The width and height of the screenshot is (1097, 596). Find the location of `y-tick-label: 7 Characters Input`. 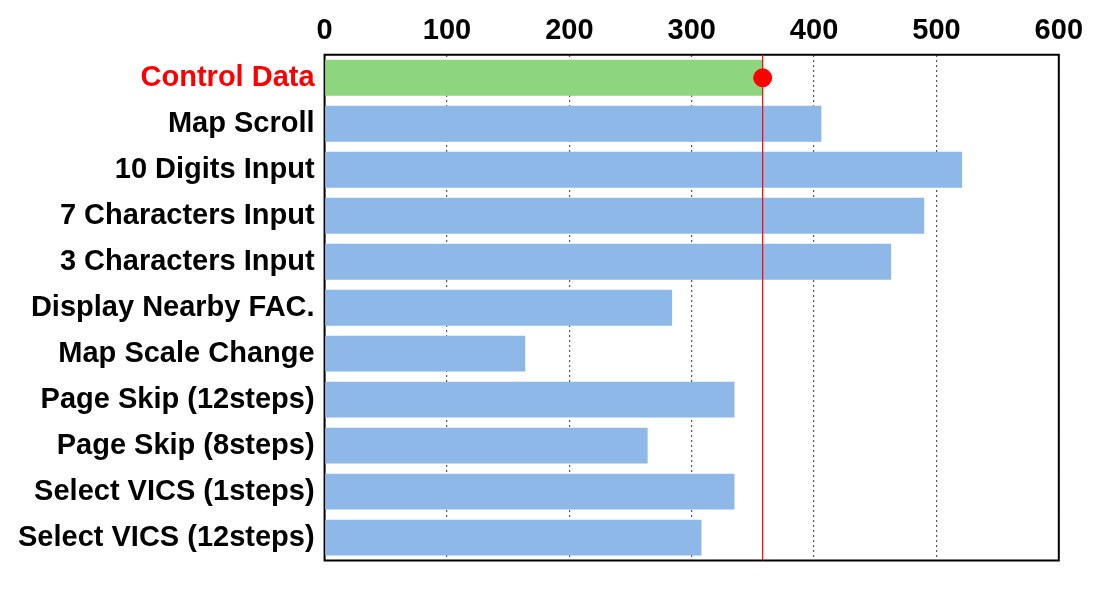

y-tick-label: 7 Characters Input is located at coordinates (187, 213).